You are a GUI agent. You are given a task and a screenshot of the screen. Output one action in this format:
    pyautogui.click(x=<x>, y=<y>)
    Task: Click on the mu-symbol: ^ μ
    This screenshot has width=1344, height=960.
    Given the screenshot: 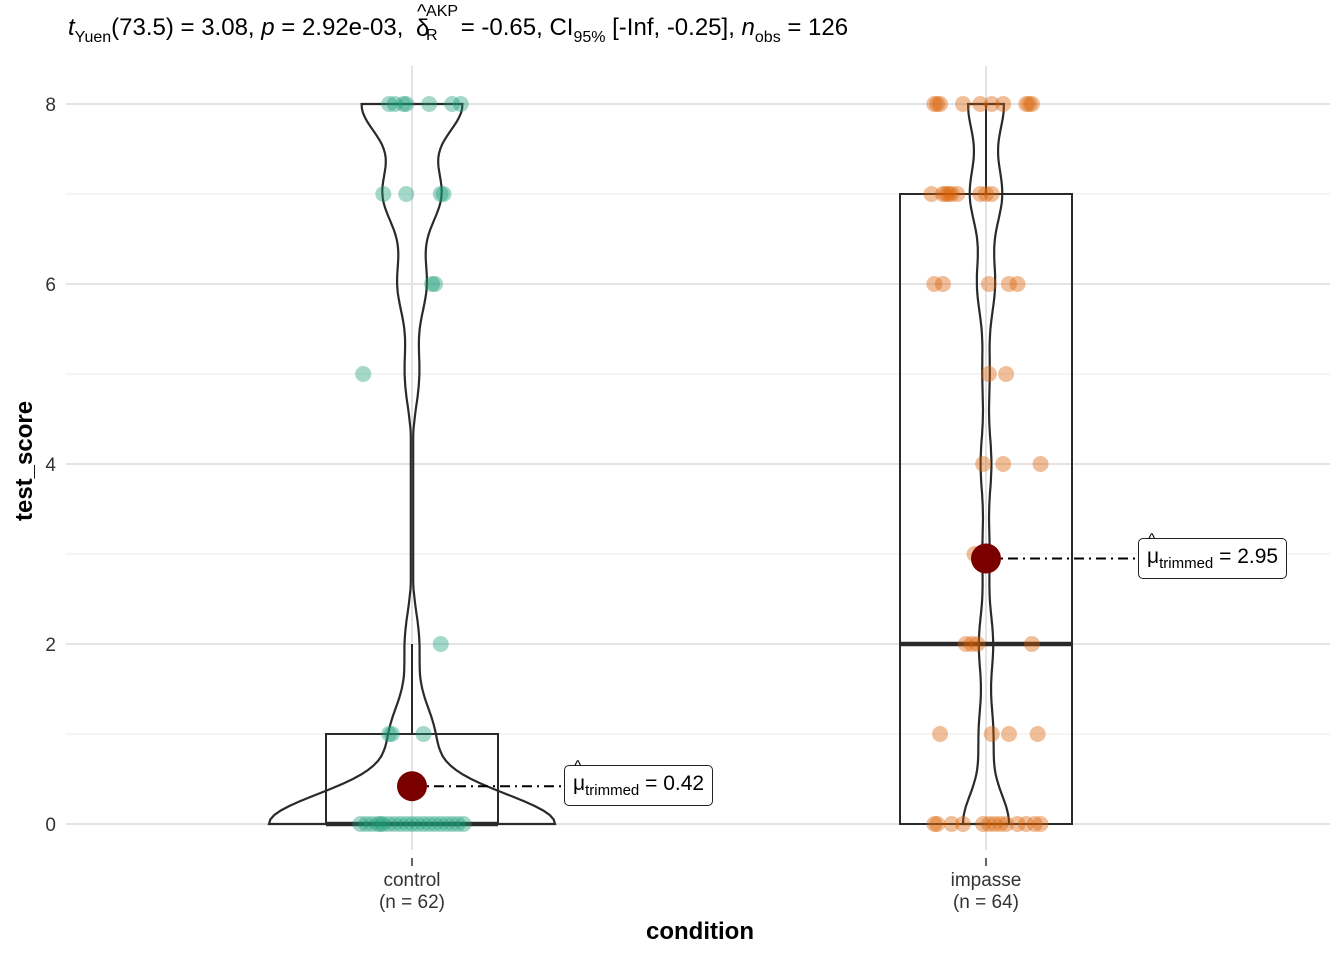 What is the action you would take?
    pyautogui.click(x=1153, y=550)
    